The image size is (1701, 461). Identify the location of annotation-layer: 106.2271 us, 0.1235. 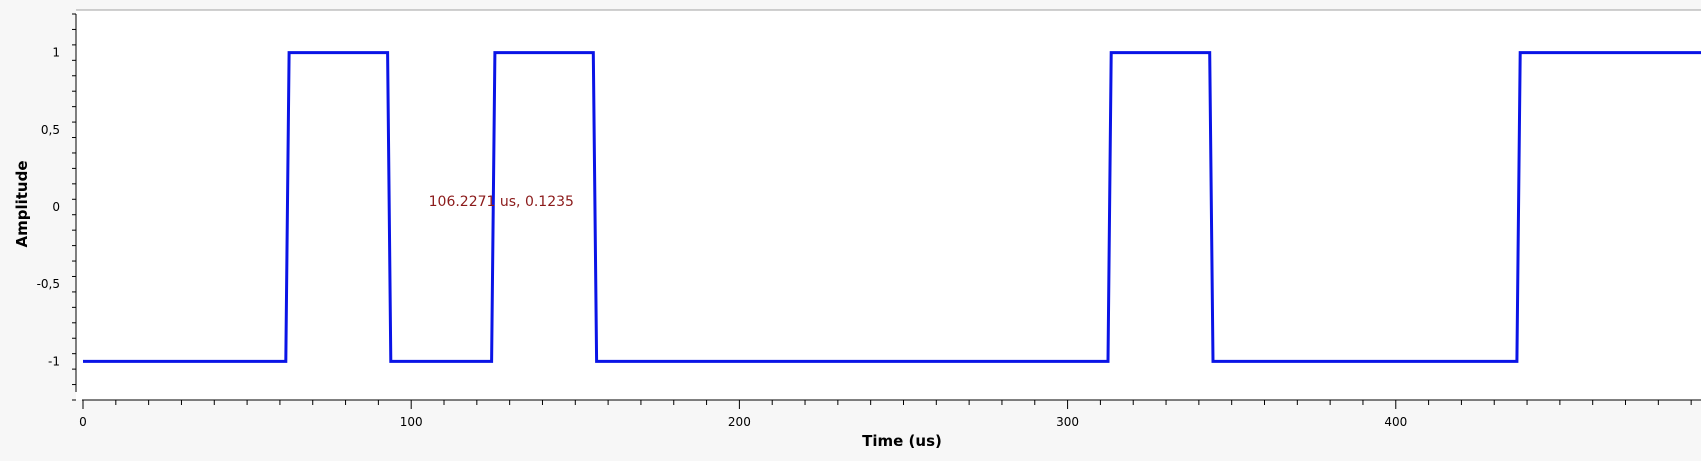
(501, 202).